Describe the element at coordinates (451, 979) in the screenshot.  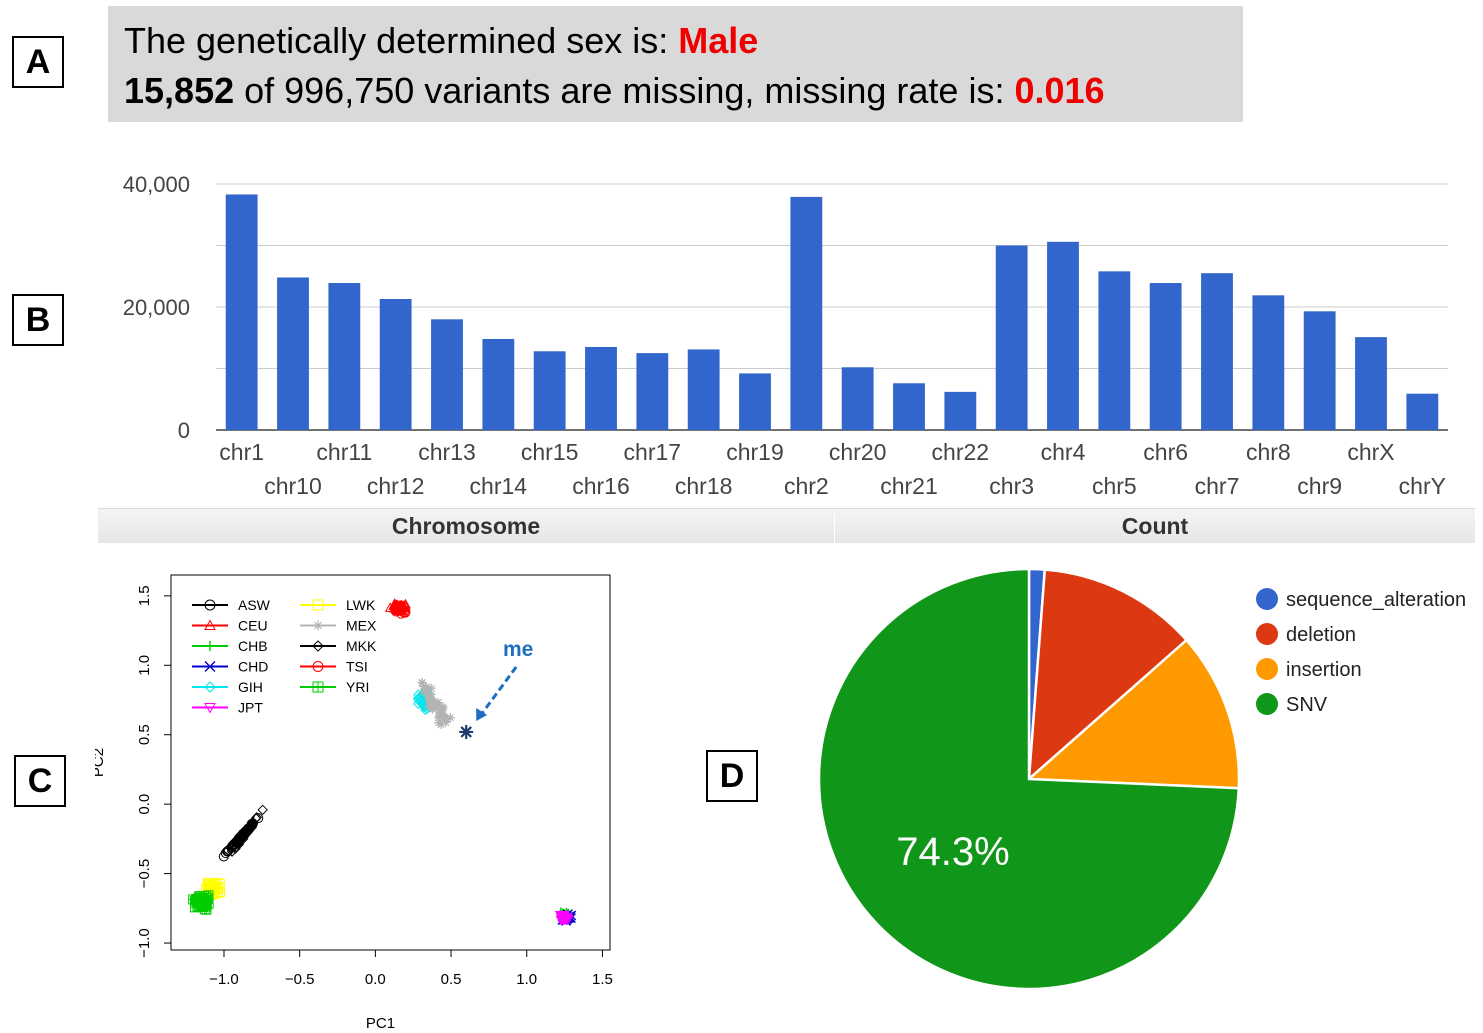
I see `x-tick-label: 0.5` at that location.